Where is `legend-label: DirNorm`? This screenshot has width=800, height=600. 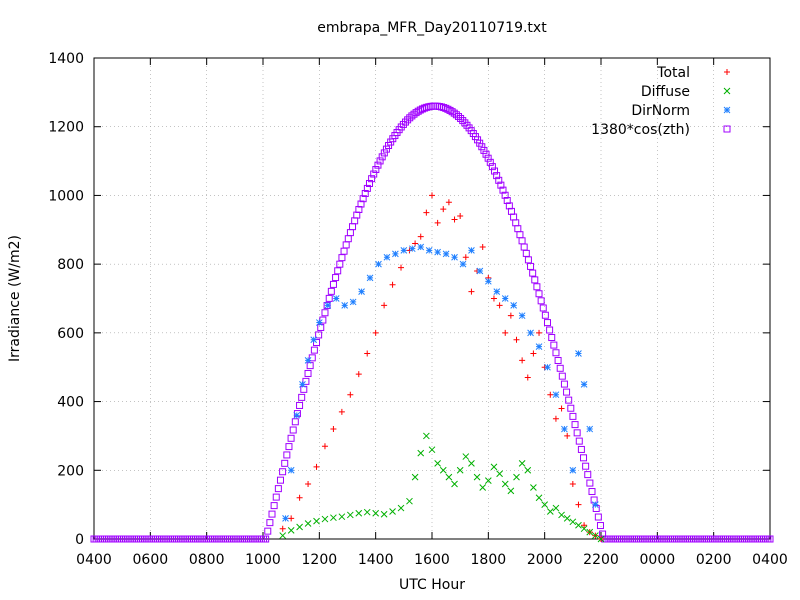
legend-label: DirNorm is located at coordinates (660, 111).